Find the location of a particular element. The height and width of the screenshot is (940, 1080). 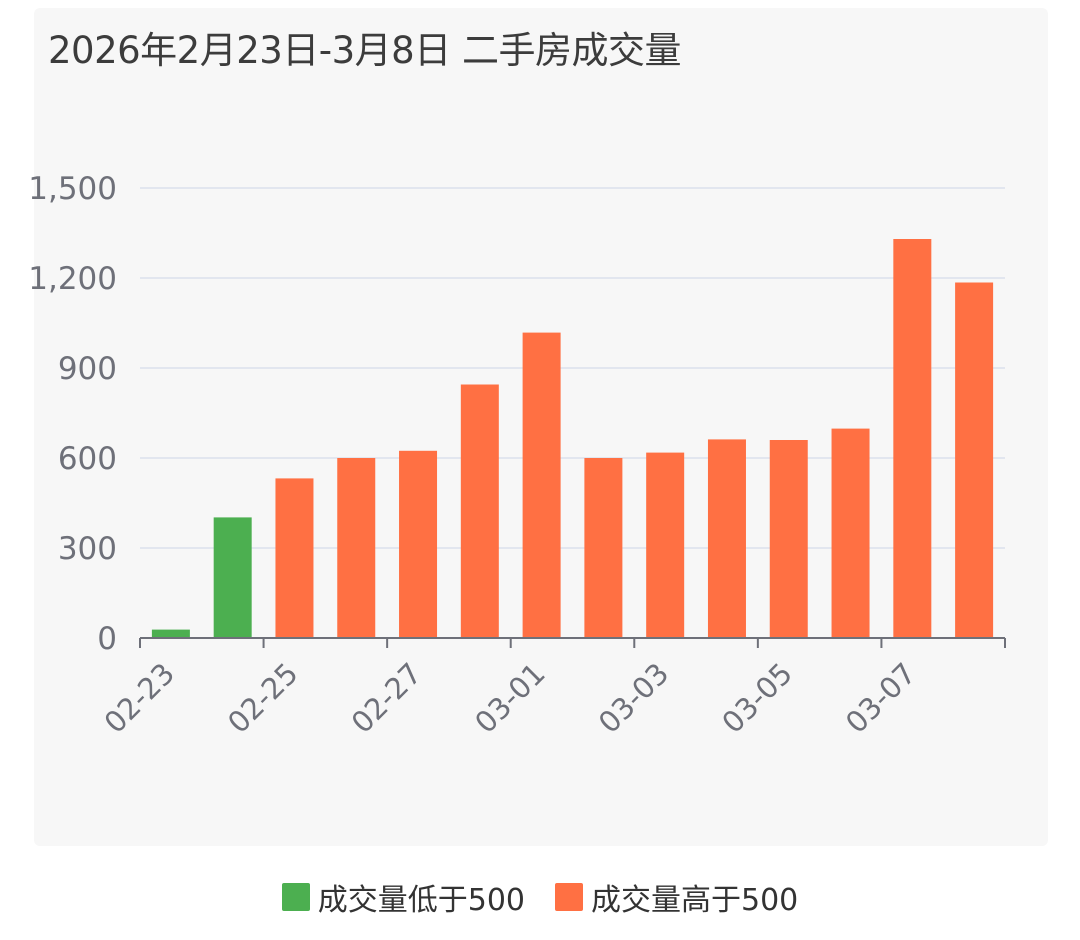

legend-swatch-low is located at coordinates (295, 897).